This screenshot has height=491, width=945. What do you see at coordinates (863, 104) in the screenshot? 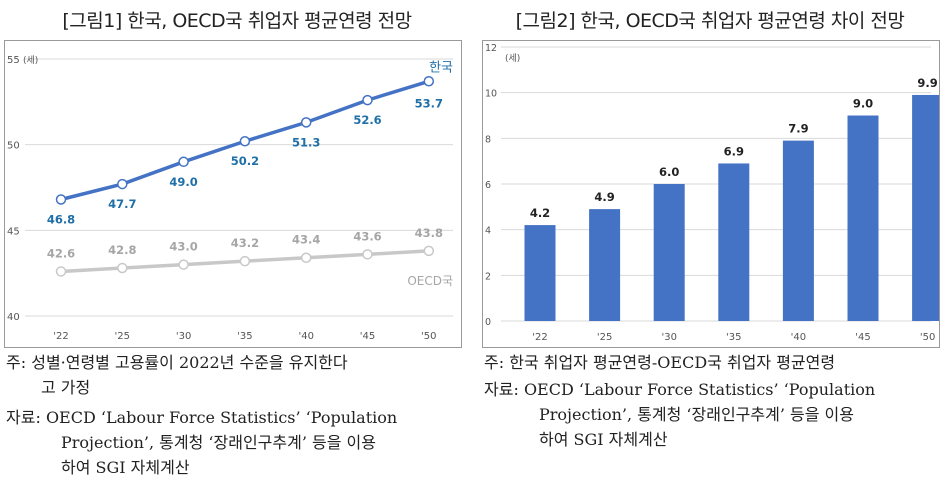
I see `bar-data-label-5: 9.0` at bounding box center [863, 104].